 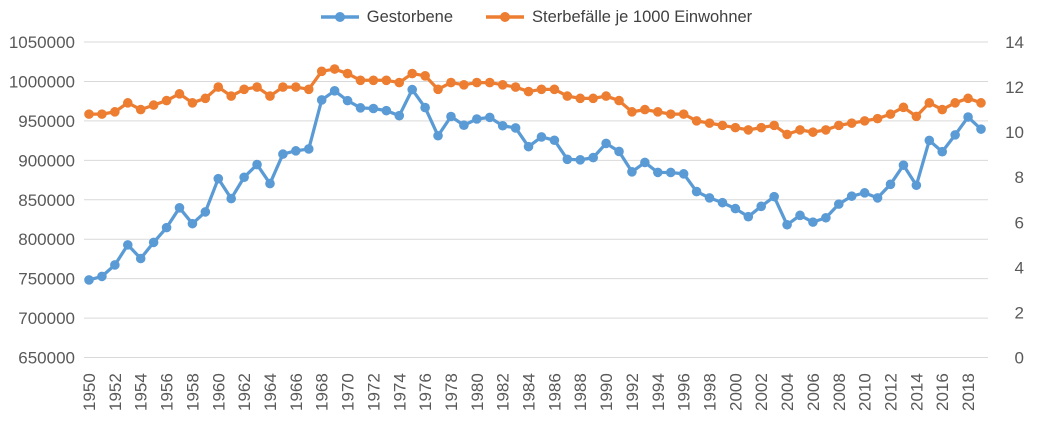 What do you see at coordinates (1019, 222) in the screenshot?
I see `y-axis-right-tick-label: 6` at bounding box center [1019, 222].